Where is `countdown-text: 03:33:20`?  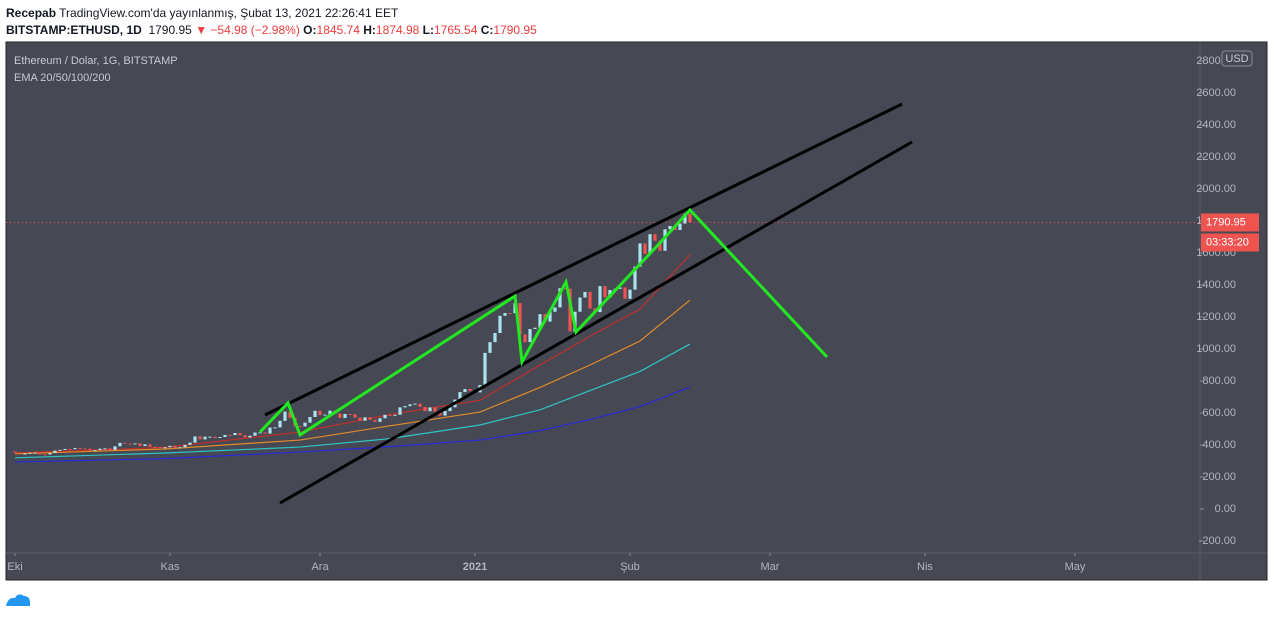
countdown-text: 03:33:20 is located at coordinates (1227, 242).